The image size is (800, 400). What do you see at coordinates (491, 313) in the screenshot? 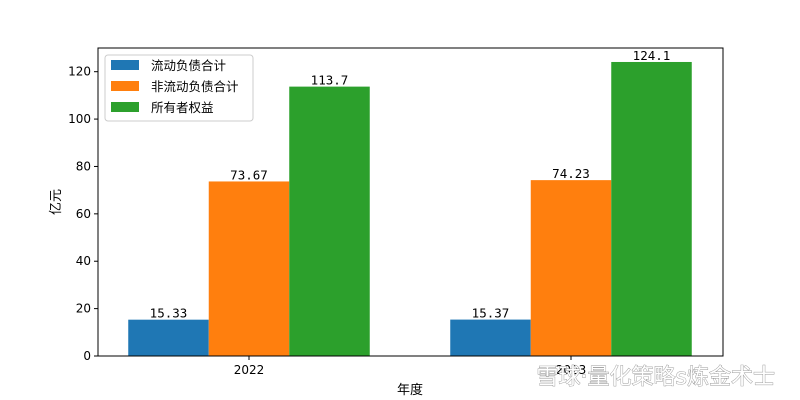
I see `data-label-s0-2023: 15.37` at bounding box center [491, 313].